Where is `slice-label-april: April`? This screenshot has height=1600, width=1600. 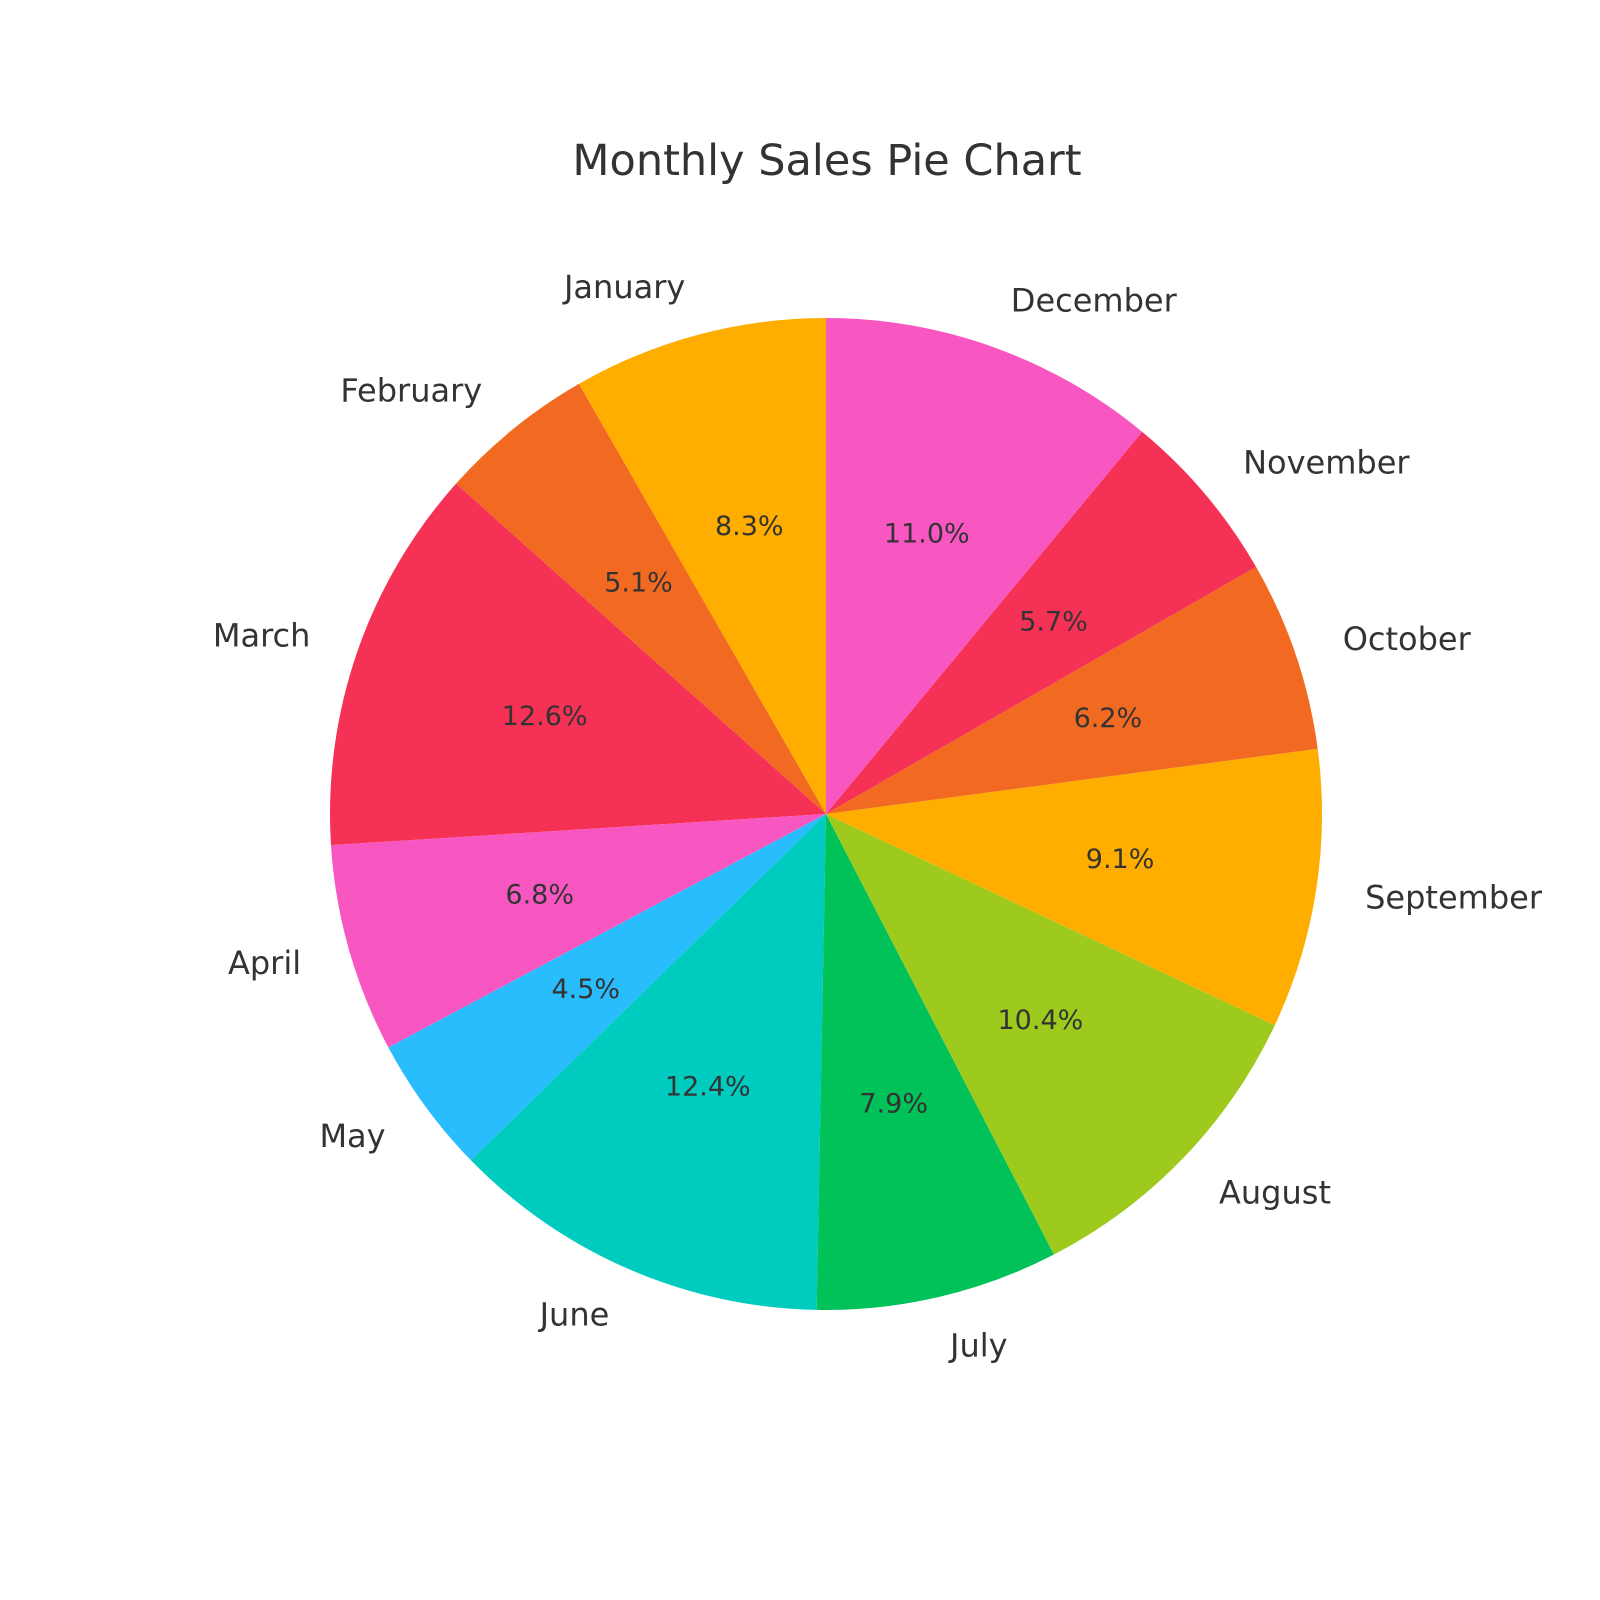
slice-label-april: April is located at coordinates (264, 963).